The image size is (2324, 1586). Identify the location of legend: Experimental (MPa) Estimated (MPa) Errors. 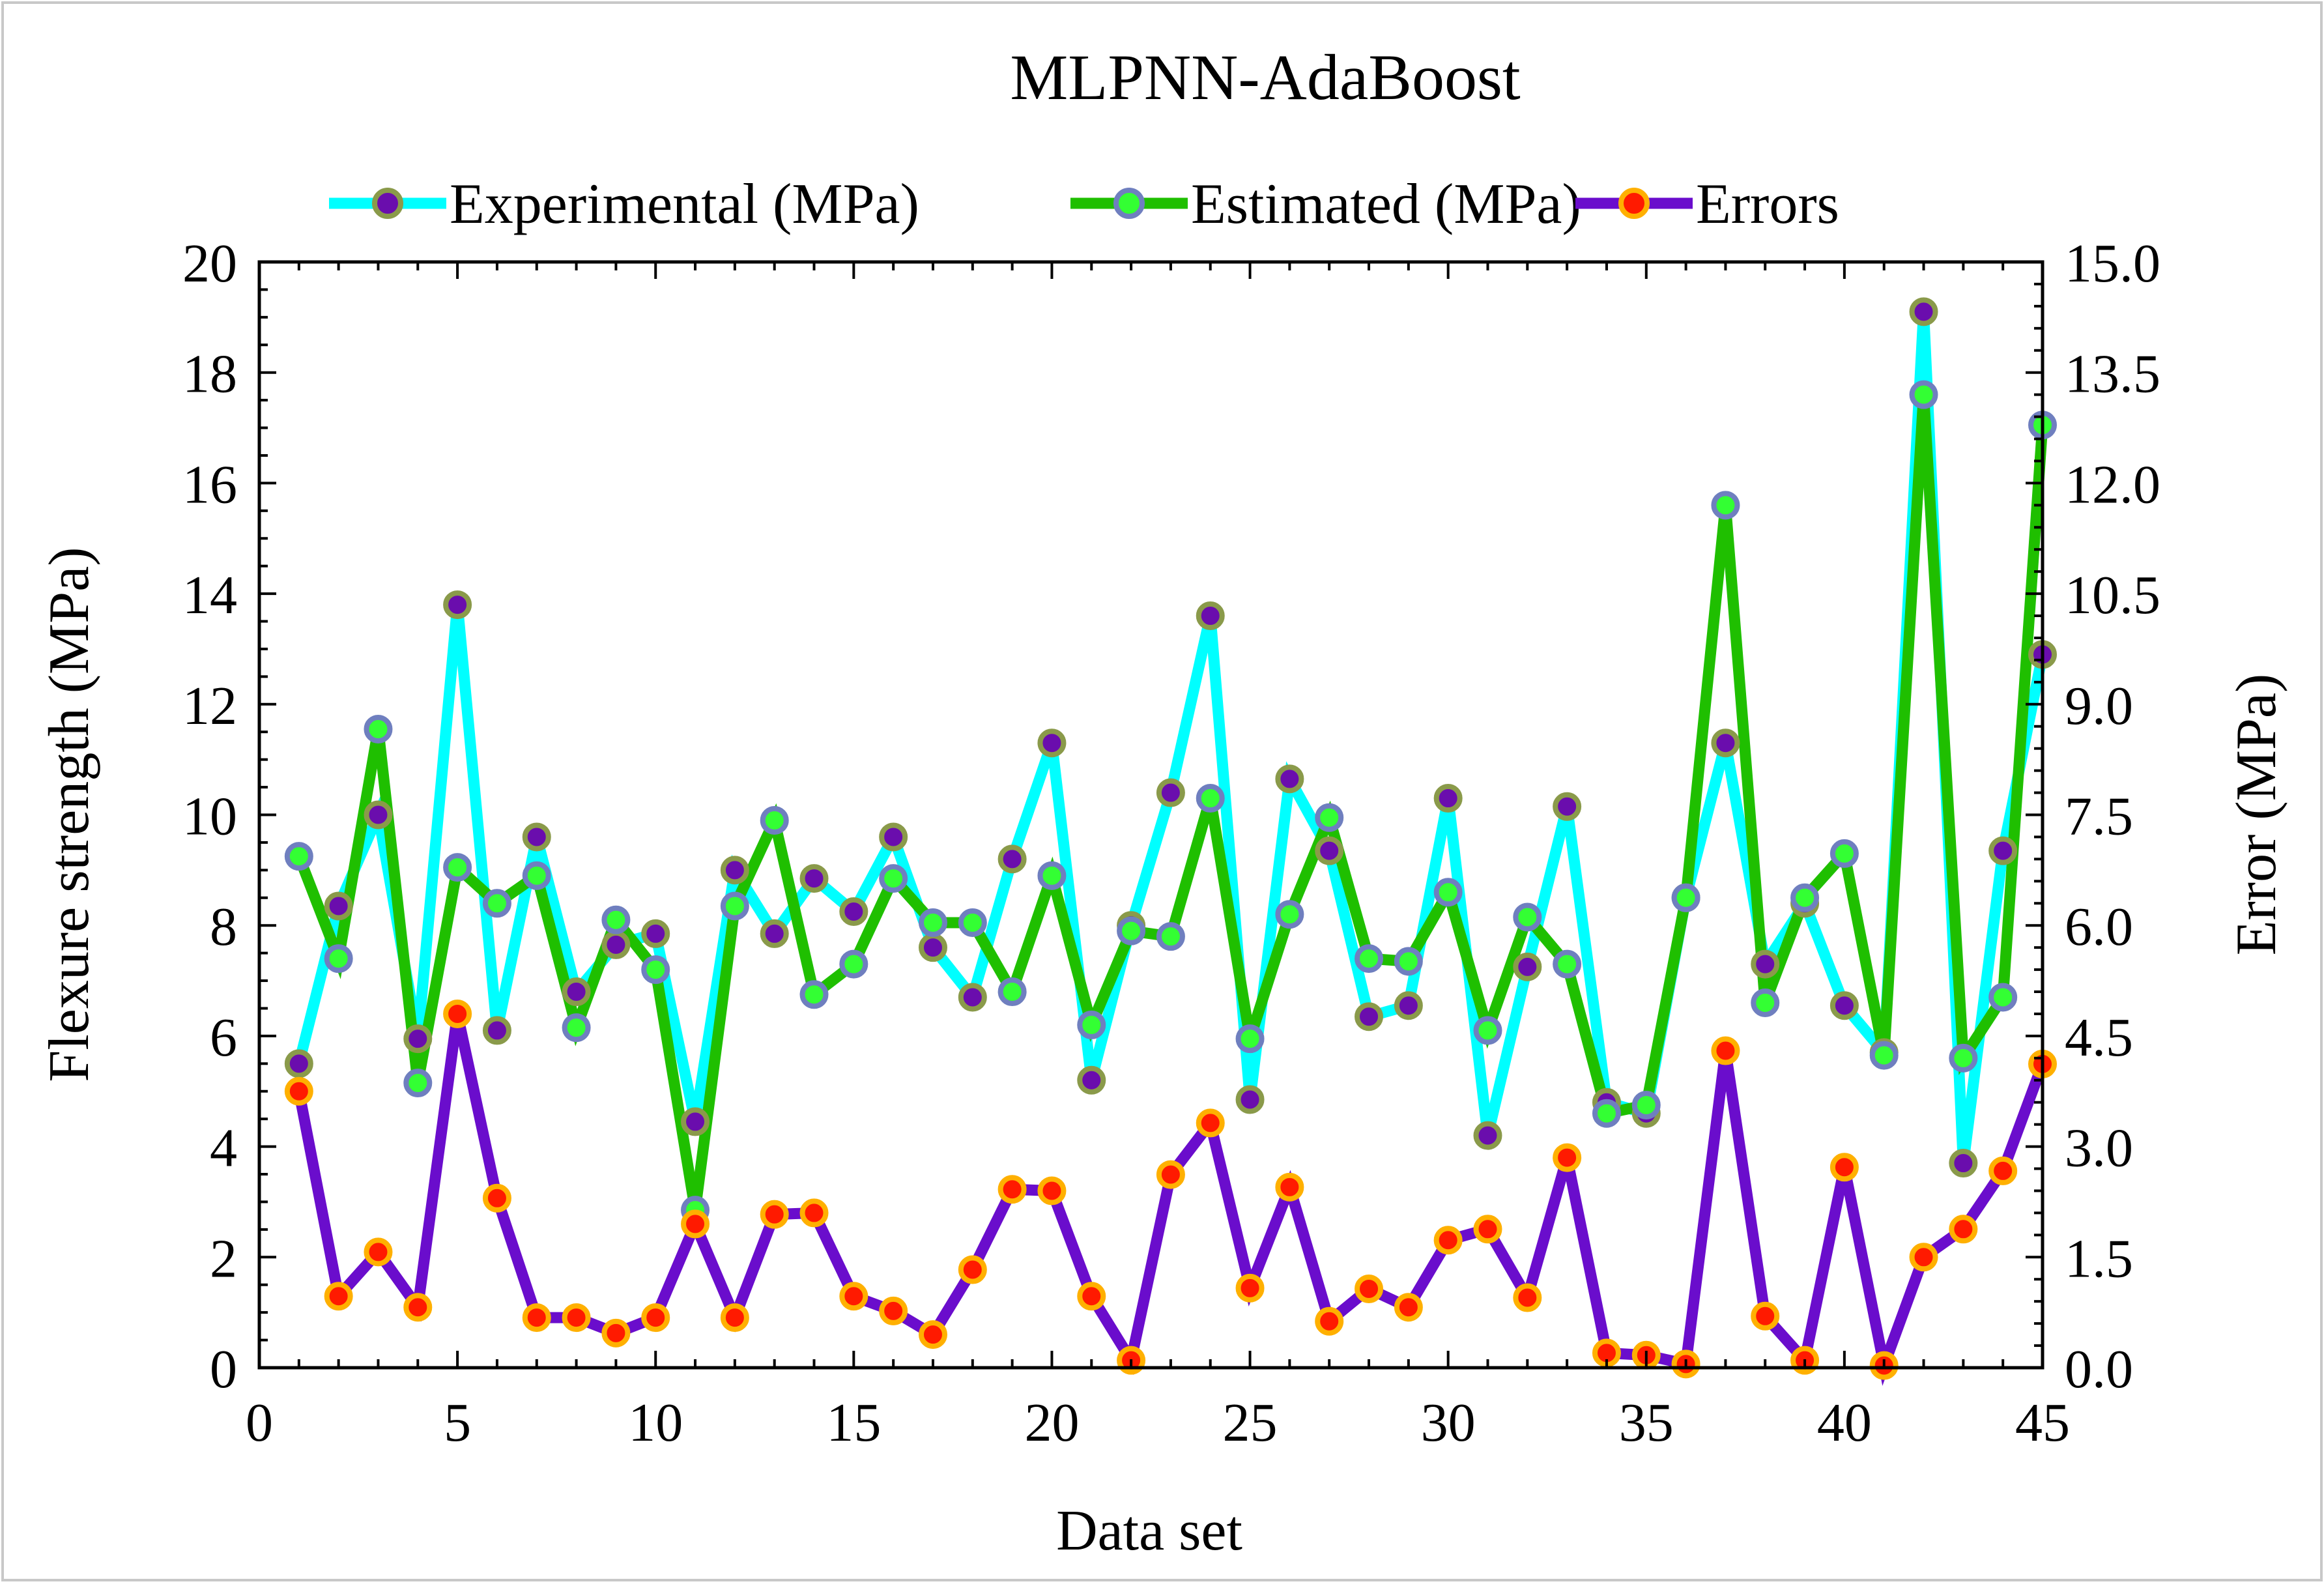
(1084, 204).